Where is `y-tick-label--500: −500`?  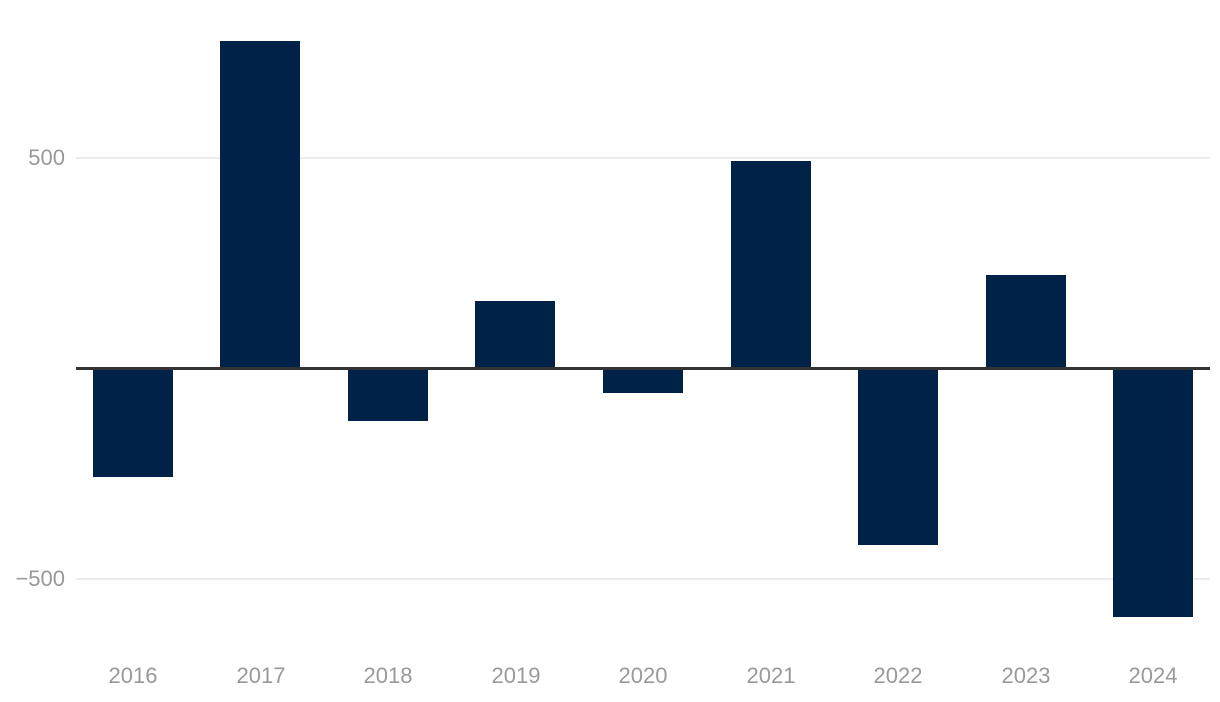 y-tick-label--500: −500 is located at coordinates (40, 578).